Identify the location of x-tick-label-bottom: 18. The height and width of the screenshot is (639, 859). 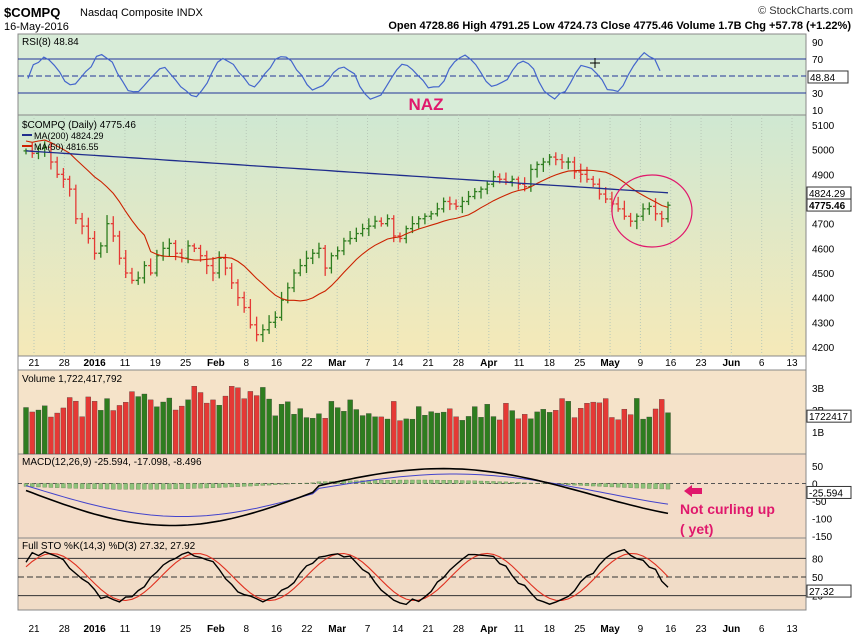
(550, 629).